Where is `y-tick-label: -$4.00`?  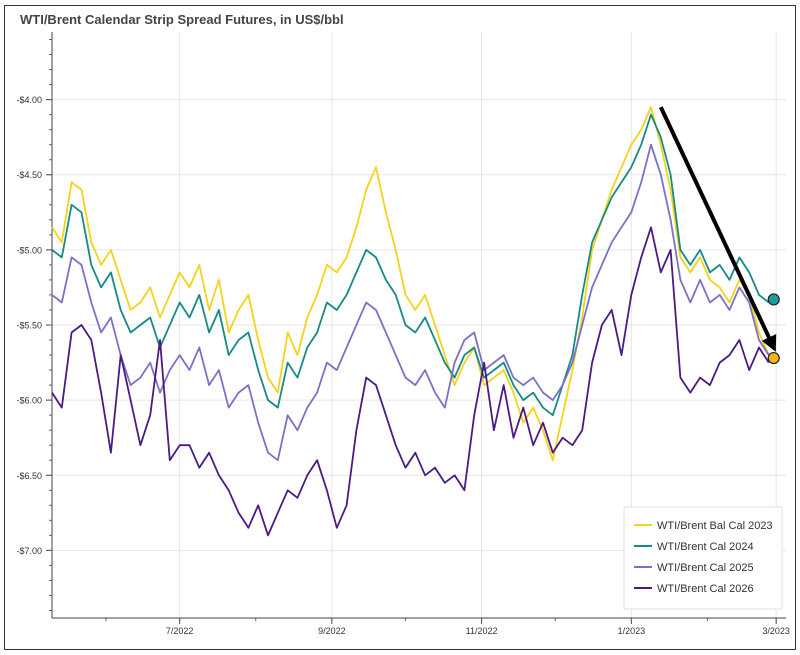 y-tick-label: -$4.00 is located at coordinates (29, 100).